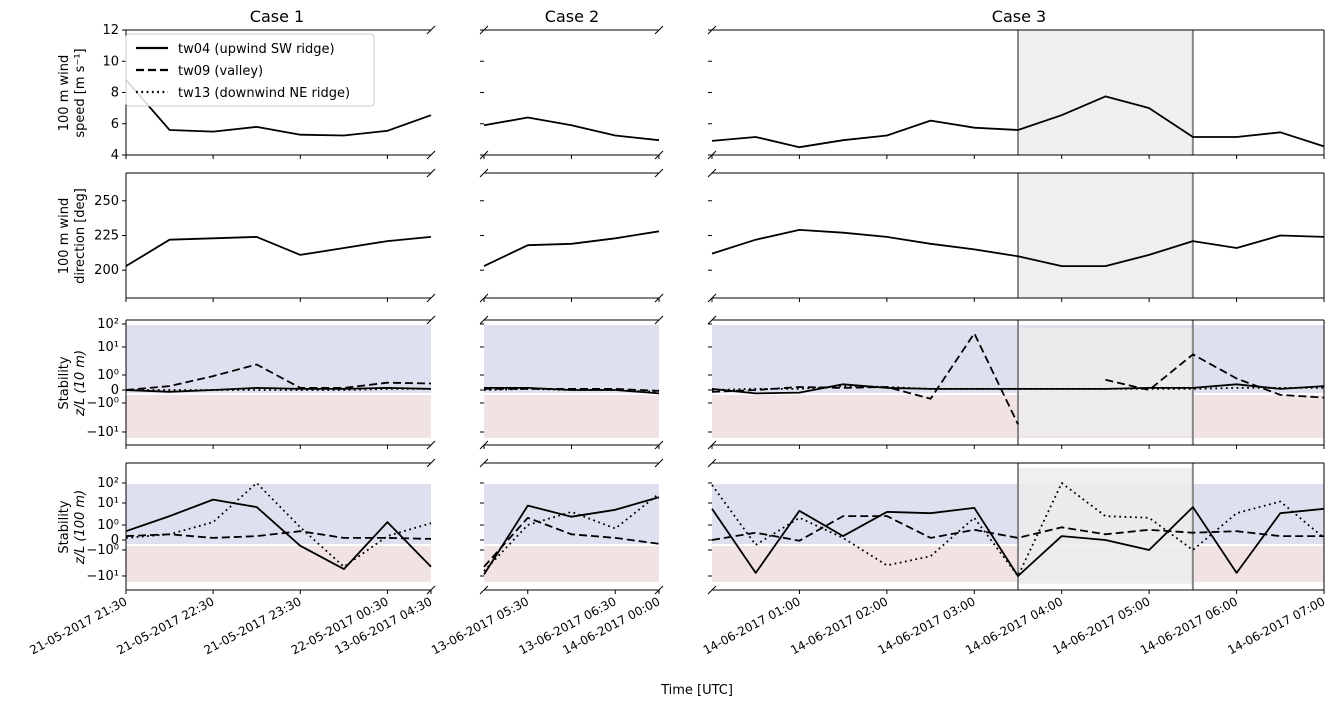 The height and width of the screenshot is (701, 1333). I want to click on ylabel-stab10-line1: Stability, so click(64, 383).